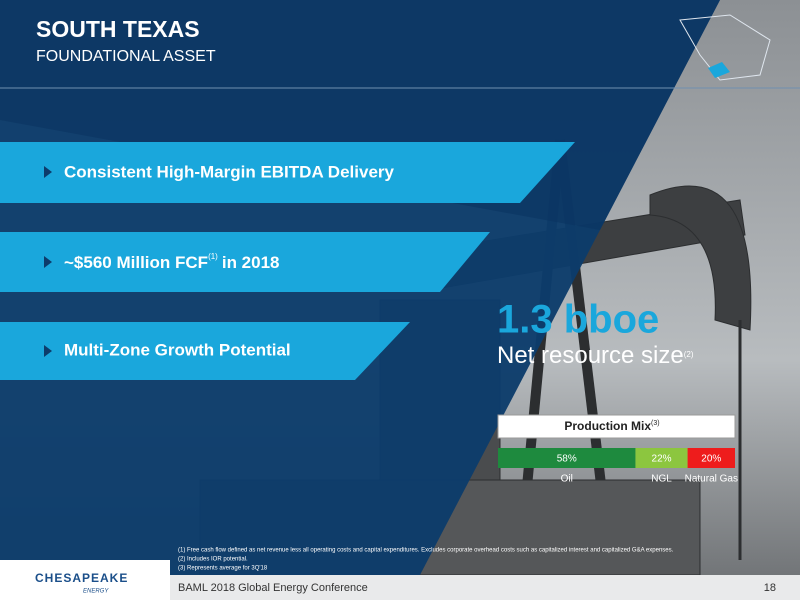 The width and height of the screenshot is (800, 605). I want to click on bullet-text: Multi-Zone Growth Potential, so click(177, 349).